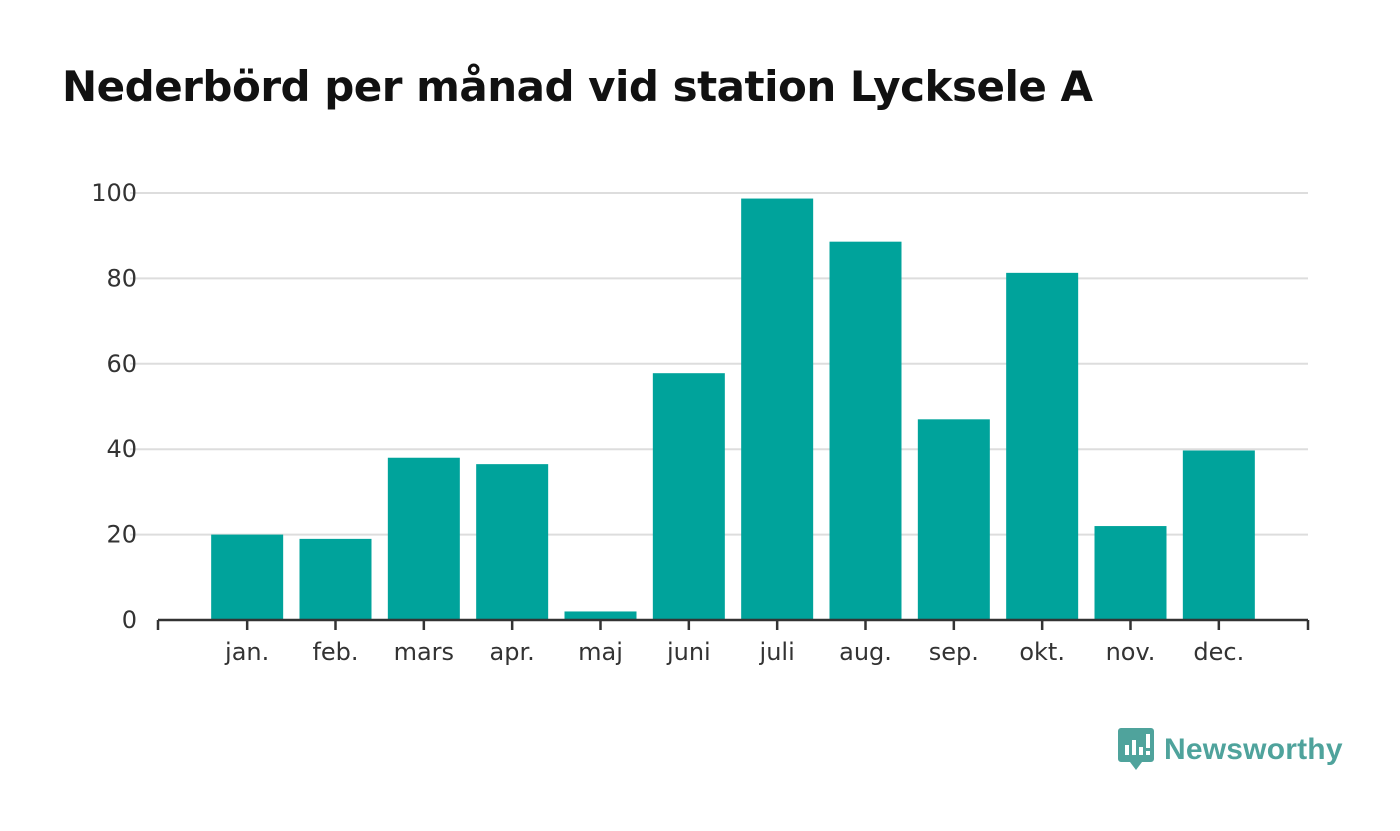 This screenshot has width=1400, height=831. Describe the element at coordinates (335, 652) in the screenshot. I see `x-tick-label: feb.` at that location.